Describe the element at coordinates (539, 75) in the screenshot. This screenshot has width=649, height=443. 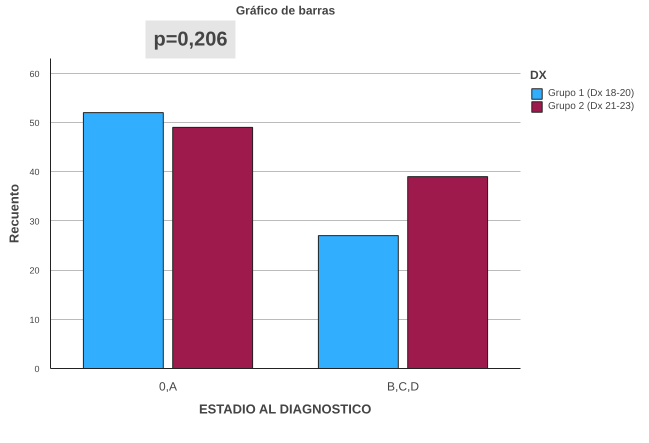
I see `legend-title: DX` at that location.